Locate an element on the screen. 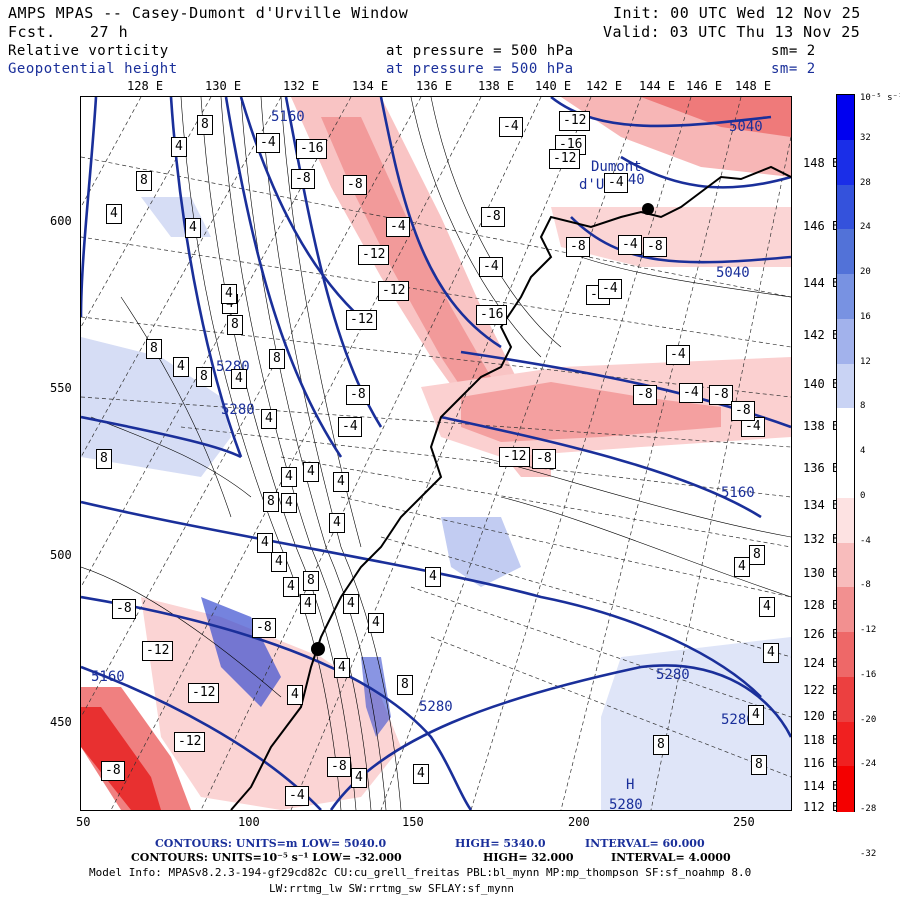  field2-smoothing: sm= 2 is located at coordinates (793, 69).